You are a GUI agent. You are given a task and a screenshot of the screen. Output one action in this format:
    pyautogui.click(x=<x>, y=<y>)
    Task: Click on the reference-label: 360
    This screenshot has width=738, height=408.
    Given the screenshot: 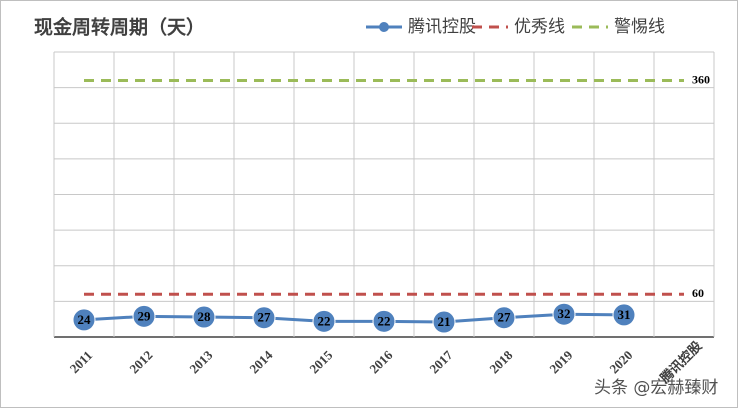 What is the action you would take?
    pyautogui.click(x=701, y=79)
    